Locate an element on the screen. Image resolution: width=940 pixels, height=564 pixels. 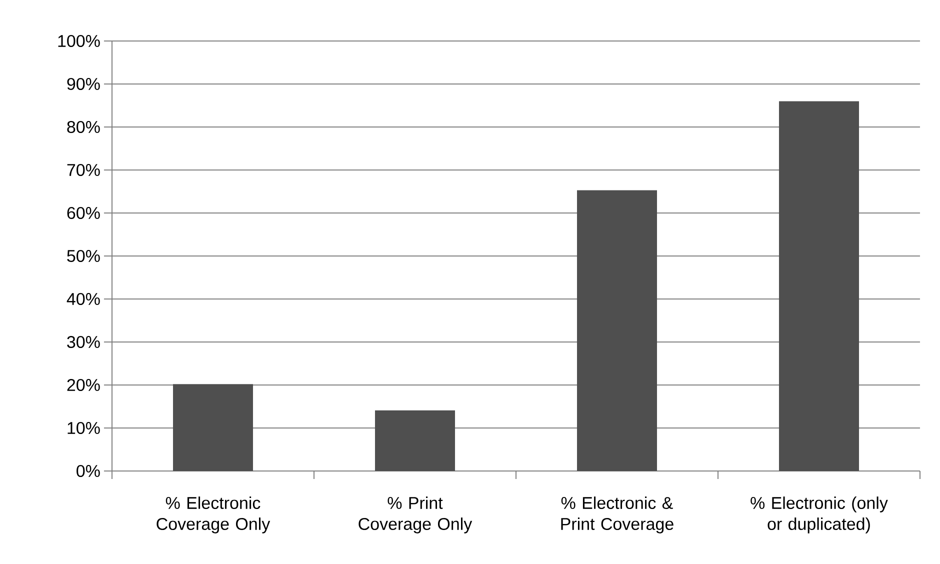
x-tick-label: % Print Coverage Only is located at coordinates (415, 515).